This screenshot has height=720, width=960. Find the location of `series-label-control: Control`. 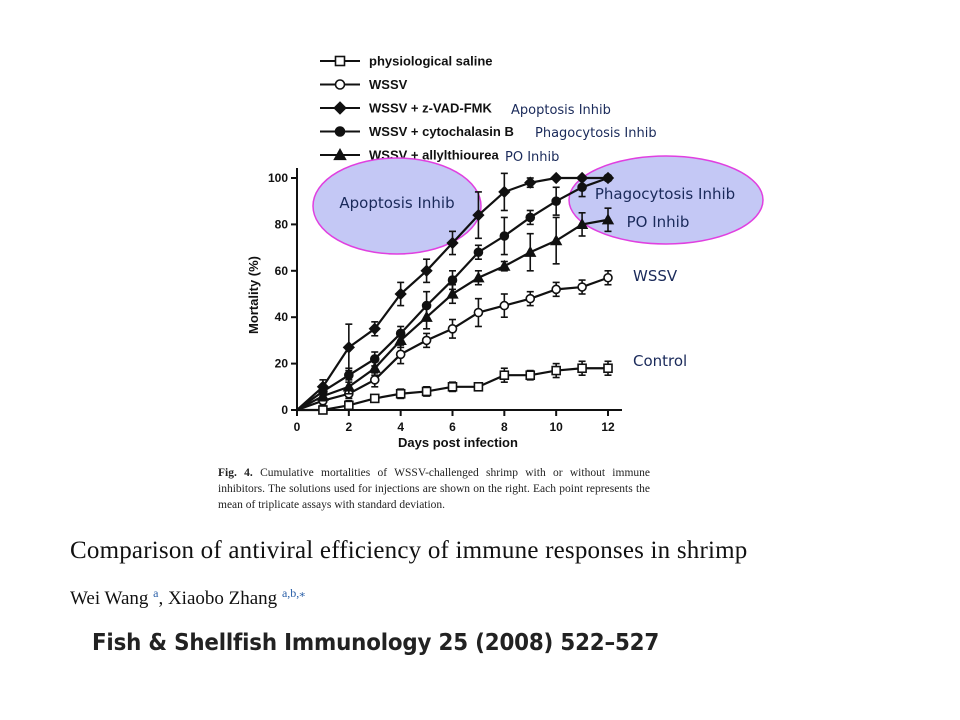

series-label-control: Control is located at coordinates (660, 361).